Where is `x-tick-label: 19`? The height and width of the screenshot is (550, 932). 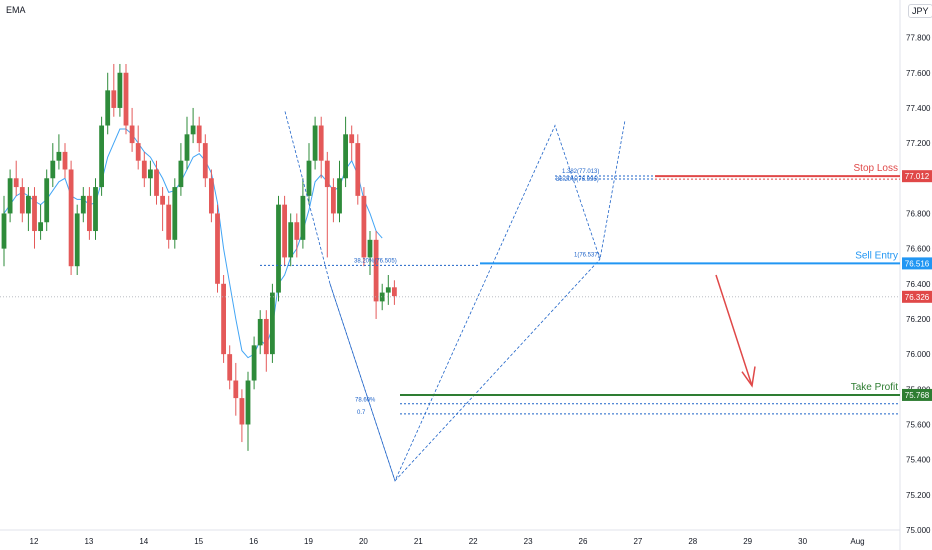 x-tick-label: 19 is located at coordinates (308, 541).